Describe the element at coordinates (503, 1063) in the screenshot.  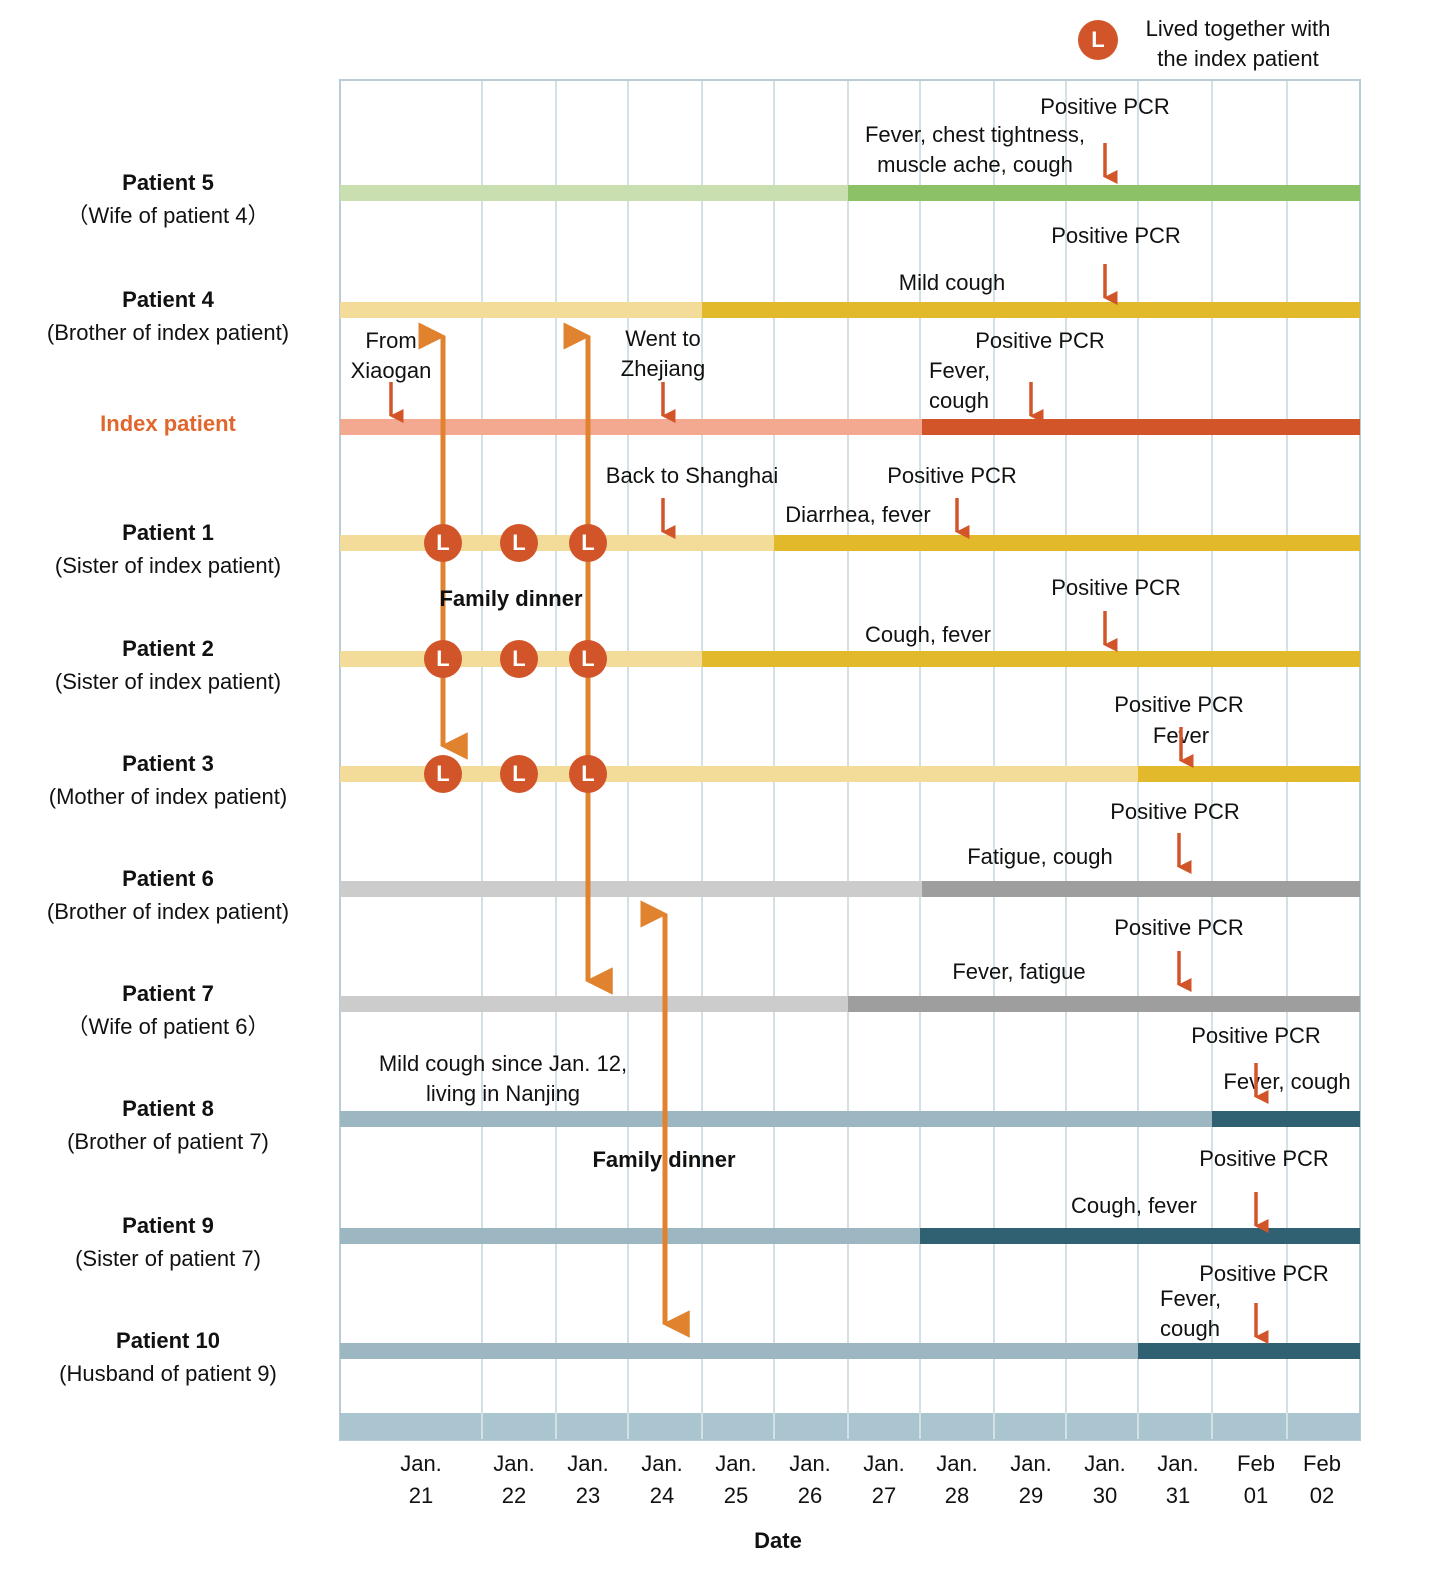
I see `annotation: Mild cough since Jan. 12,` at that location.